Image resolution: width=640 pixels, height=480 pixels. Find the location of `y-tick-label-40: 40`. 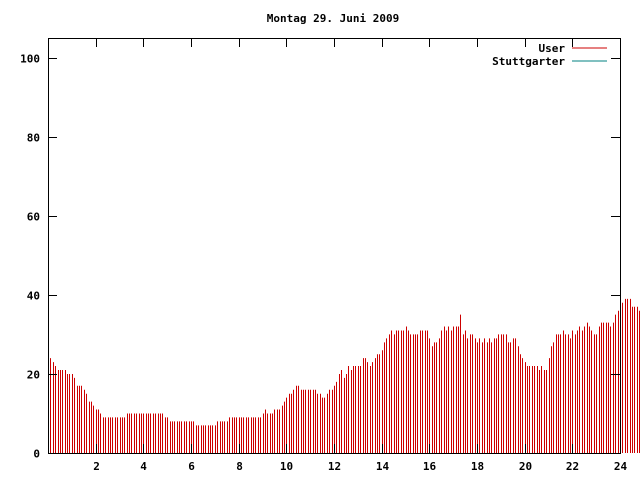

y-tick-label-40: 40 is located at coordinates (33, 296).